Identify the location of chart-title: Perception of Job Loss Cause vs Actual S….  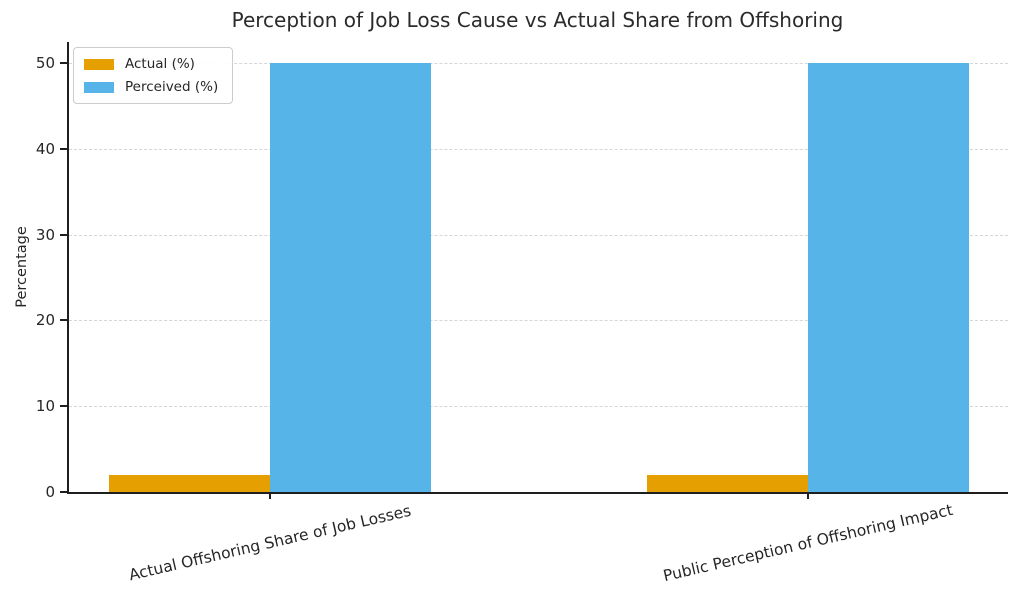
(537, 20).